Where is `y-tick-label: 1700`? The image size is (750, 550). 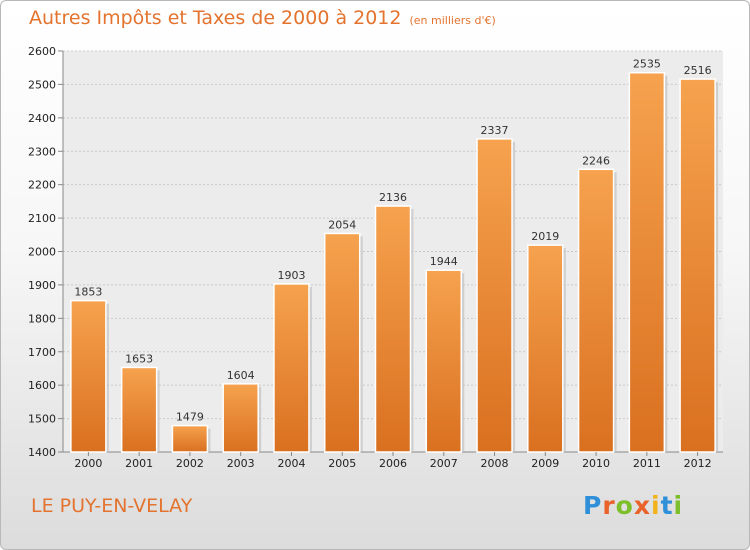
y-tick-label: 1700 is located at coordinates (42, 352).